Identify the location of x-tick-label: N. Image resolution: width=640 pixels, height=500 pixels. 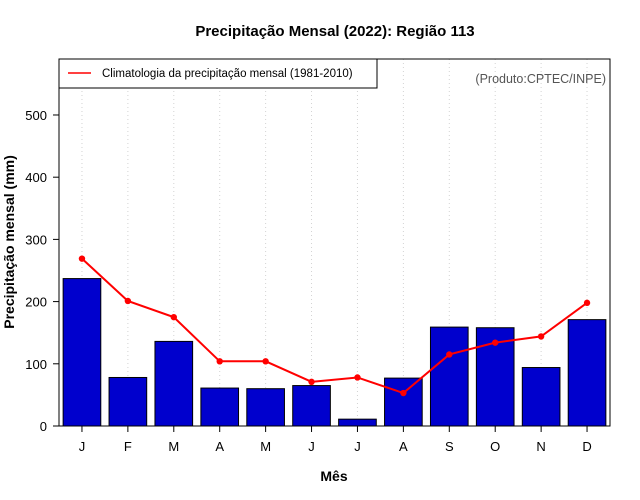
(540, 446).